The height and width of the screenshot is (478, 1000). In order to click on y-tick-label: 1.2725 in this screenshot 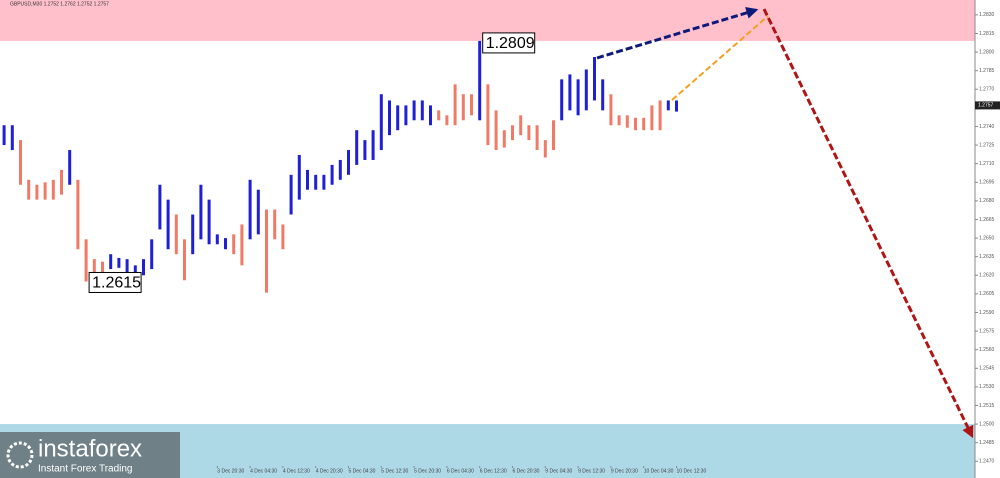, I will do `click(987, 145)`.